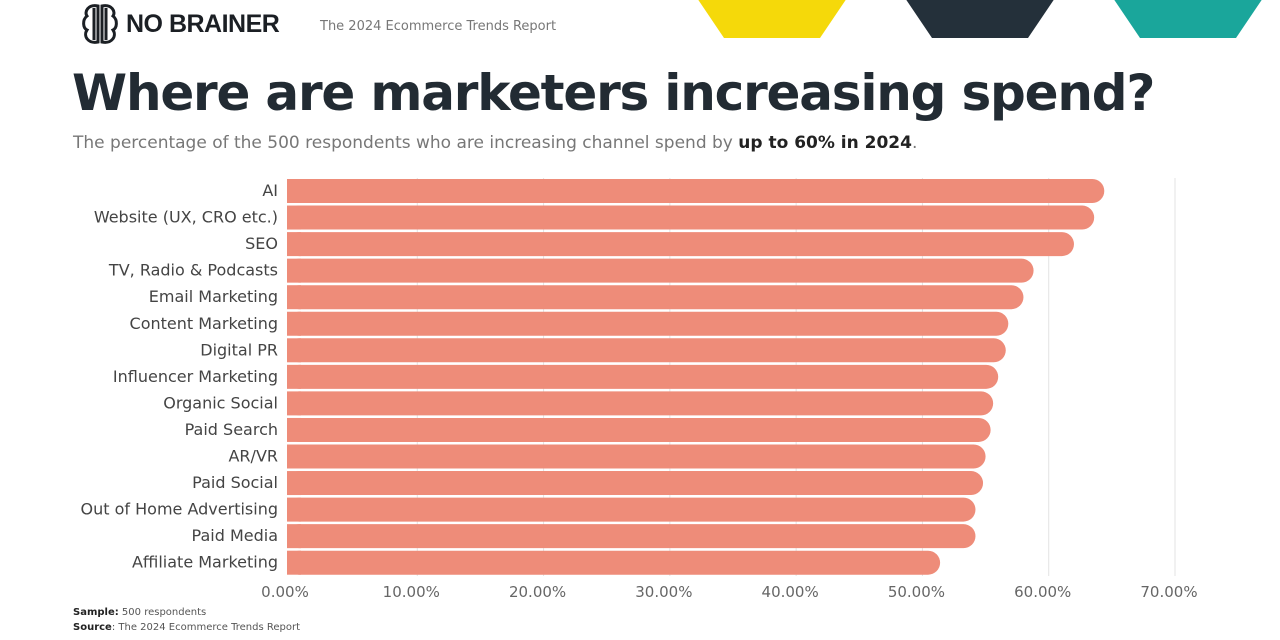 The width and height of the screenshot is (1280, 640). What do you see at coordinates (162, 612) in the screenshot?
I see `sample-value: 500 respondents` at bounding box center [162, 612].